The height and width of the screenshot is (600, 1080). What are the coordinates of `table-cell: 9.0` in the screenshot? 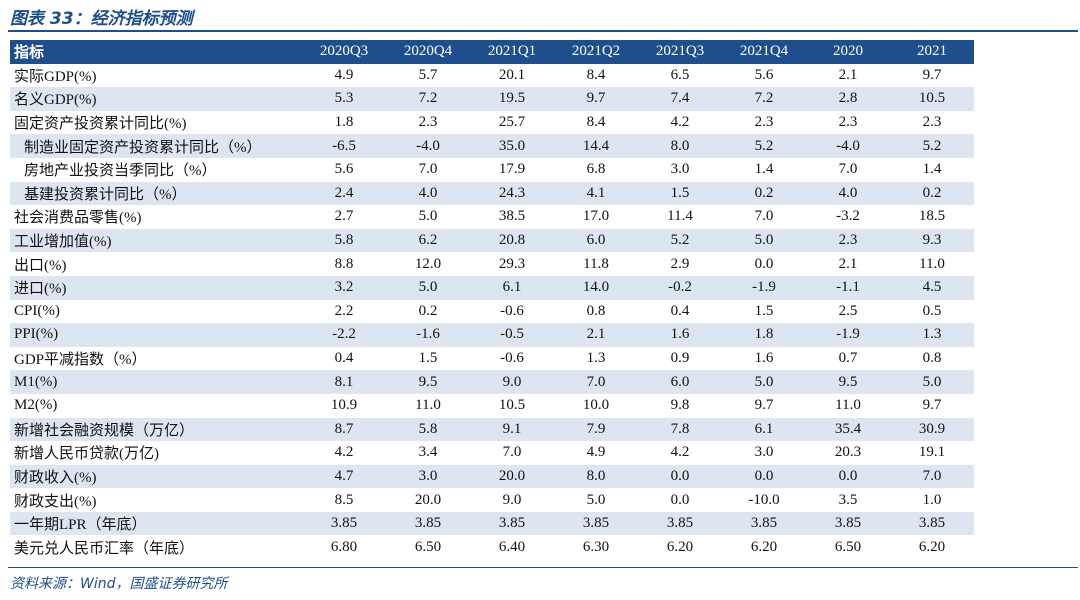 It's located at (512, 499).